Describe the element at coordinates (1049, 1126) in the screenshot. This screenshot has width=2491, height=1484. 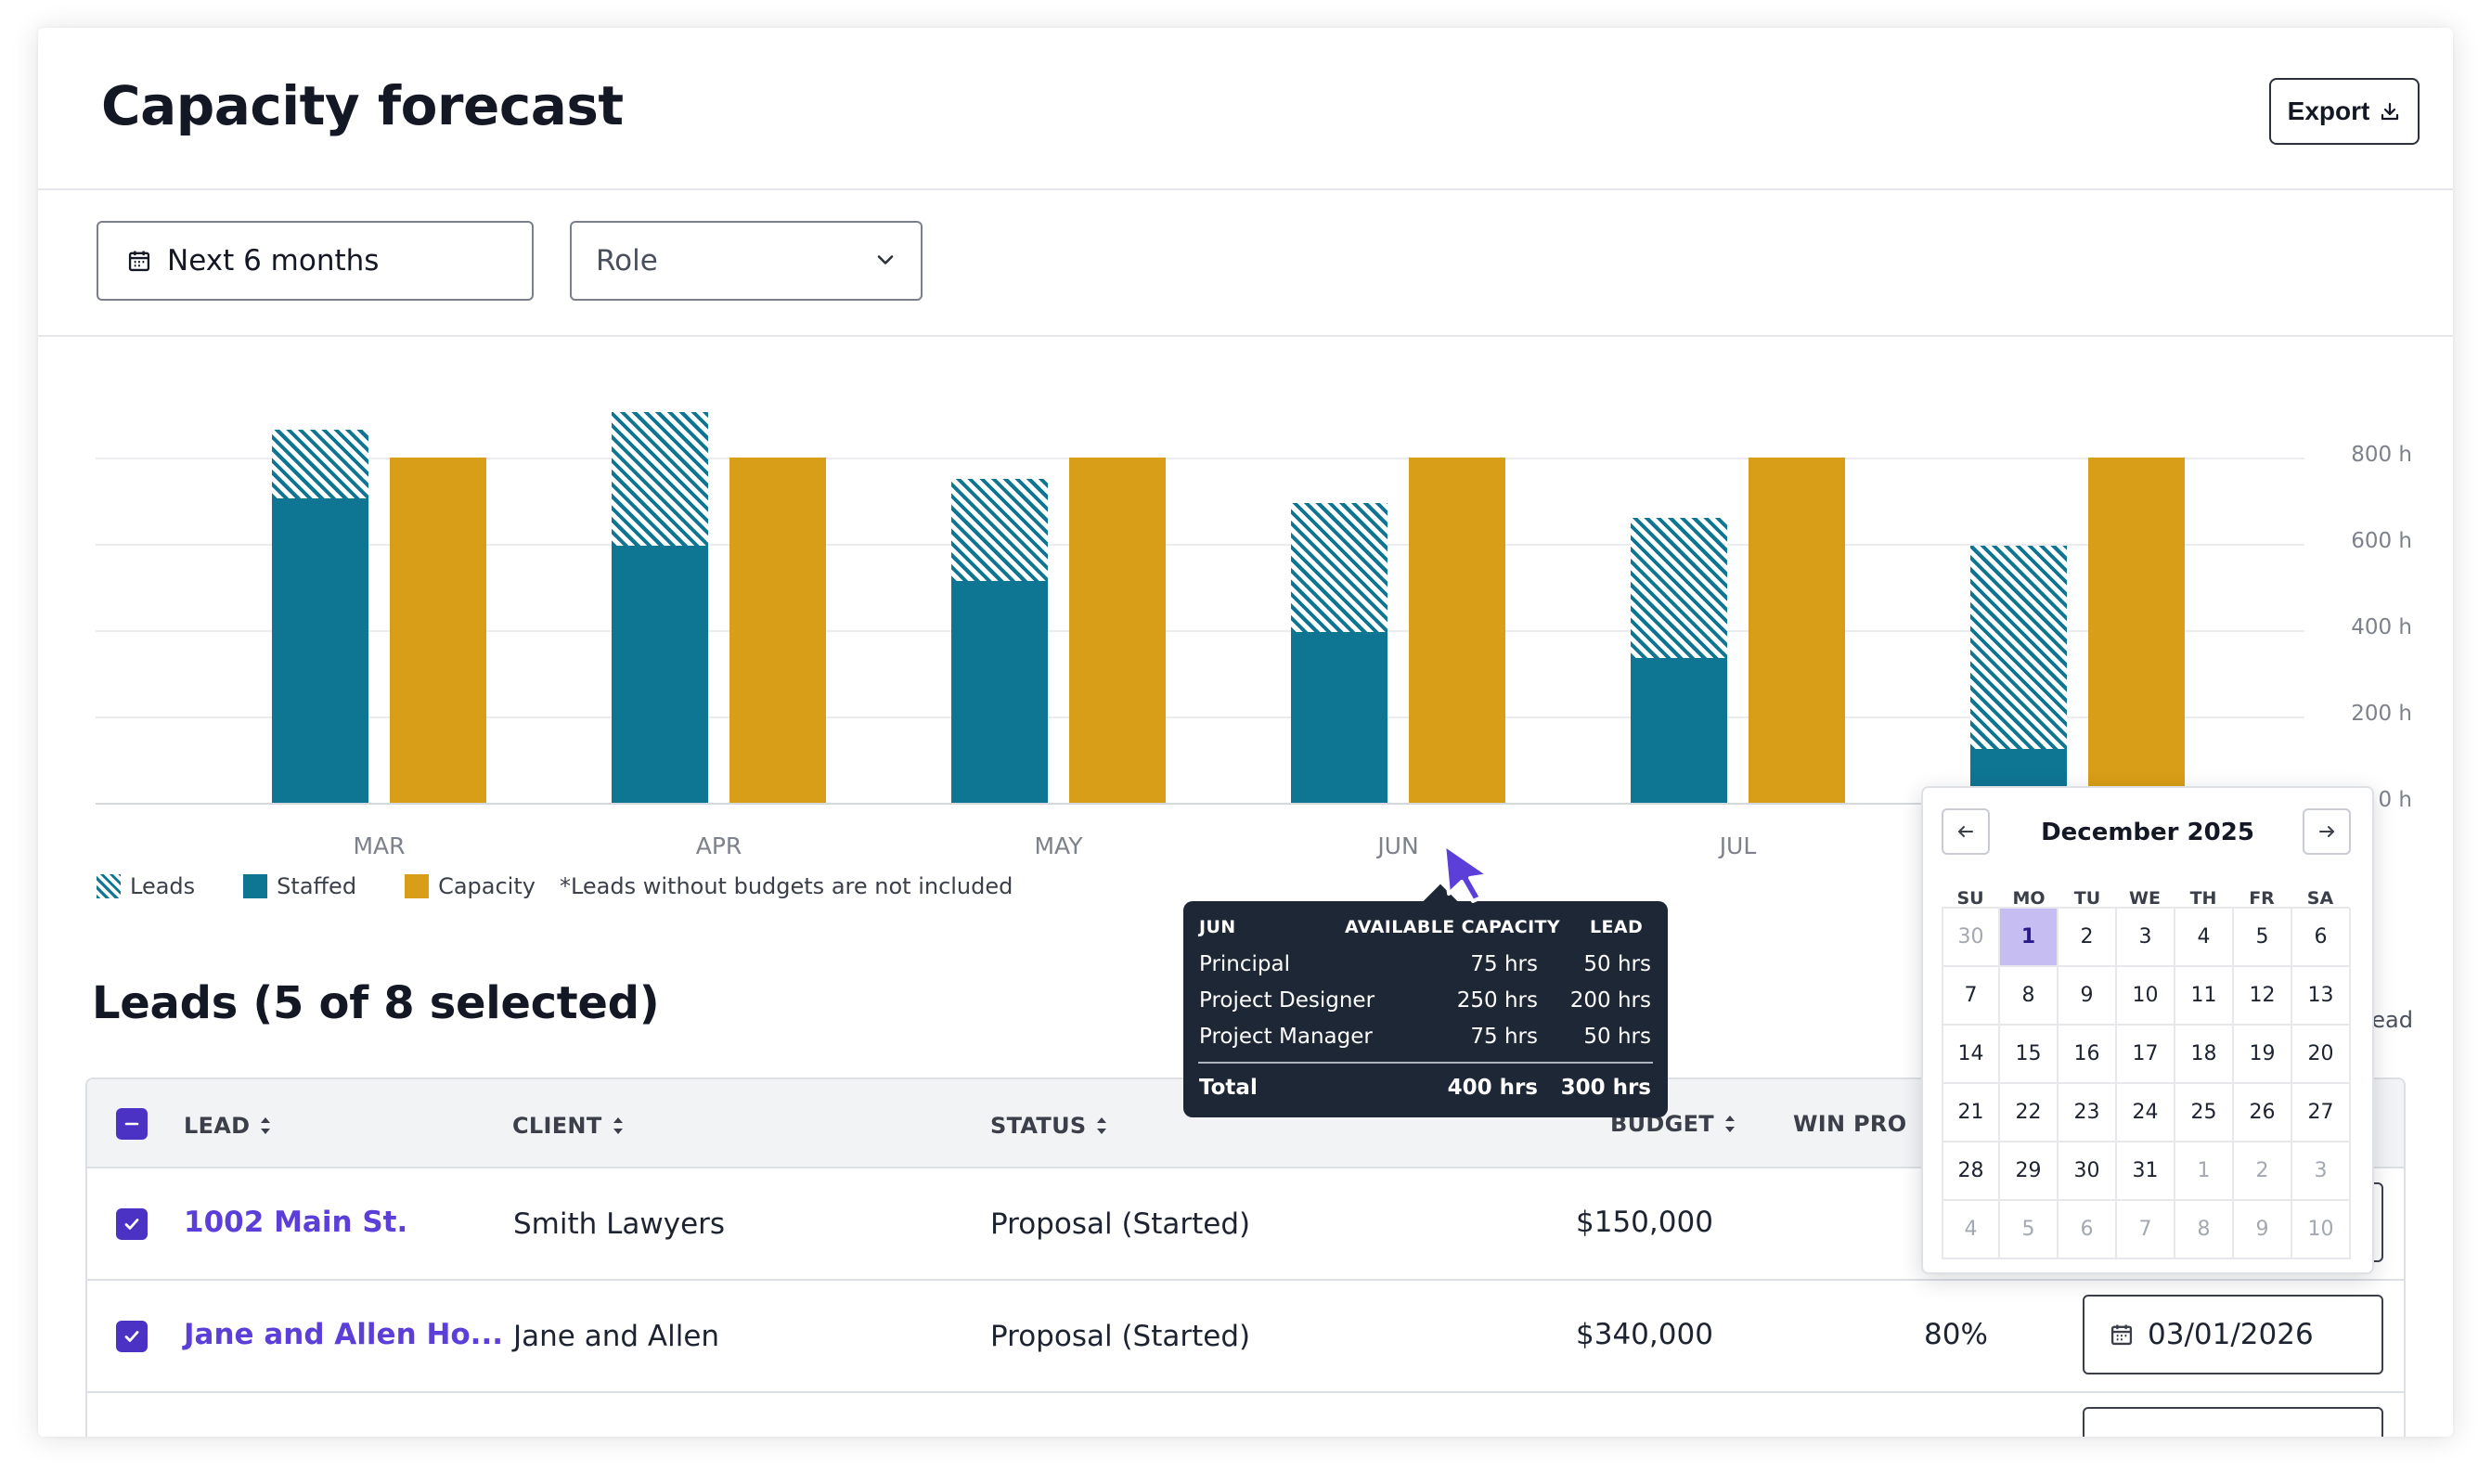
I see `column-header-status: STATUS` at that location.